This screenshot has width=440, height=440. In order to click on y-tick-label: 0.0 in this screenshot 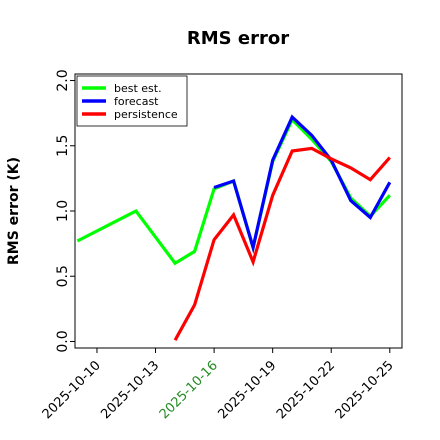, I will do `click(63, 341)`.